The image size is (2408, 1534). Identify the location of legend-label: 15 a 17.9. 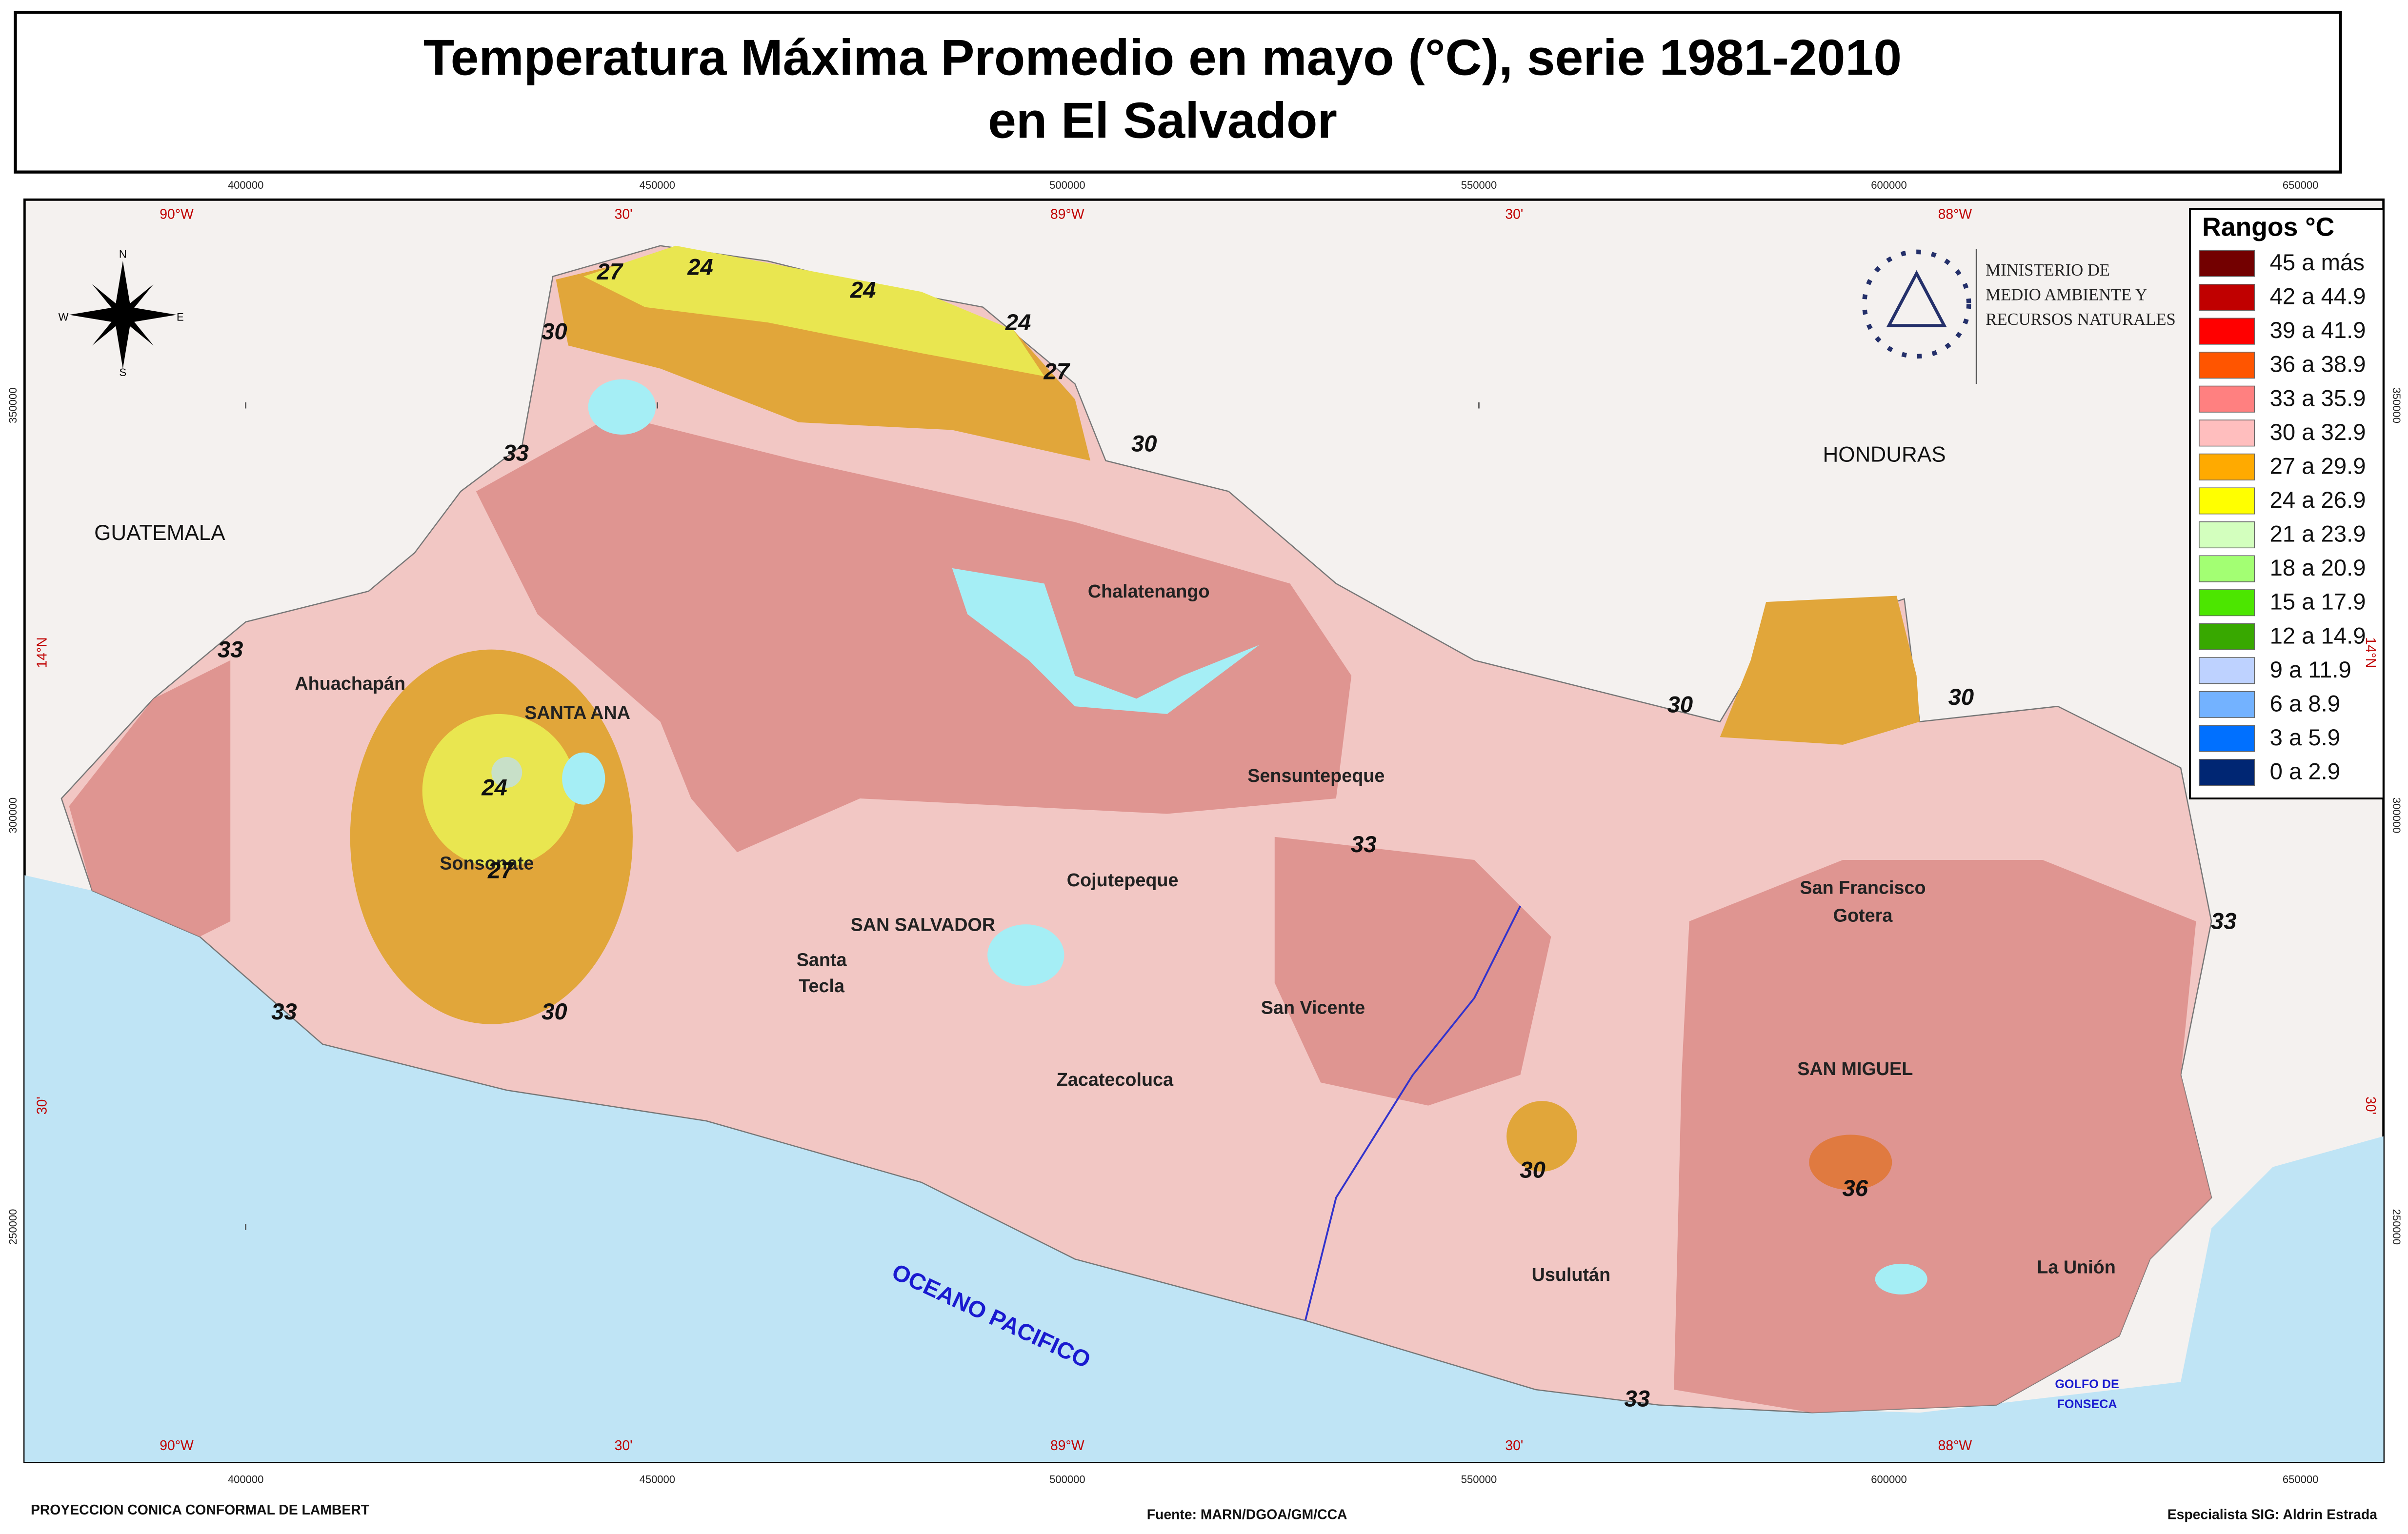
(2318, 602).